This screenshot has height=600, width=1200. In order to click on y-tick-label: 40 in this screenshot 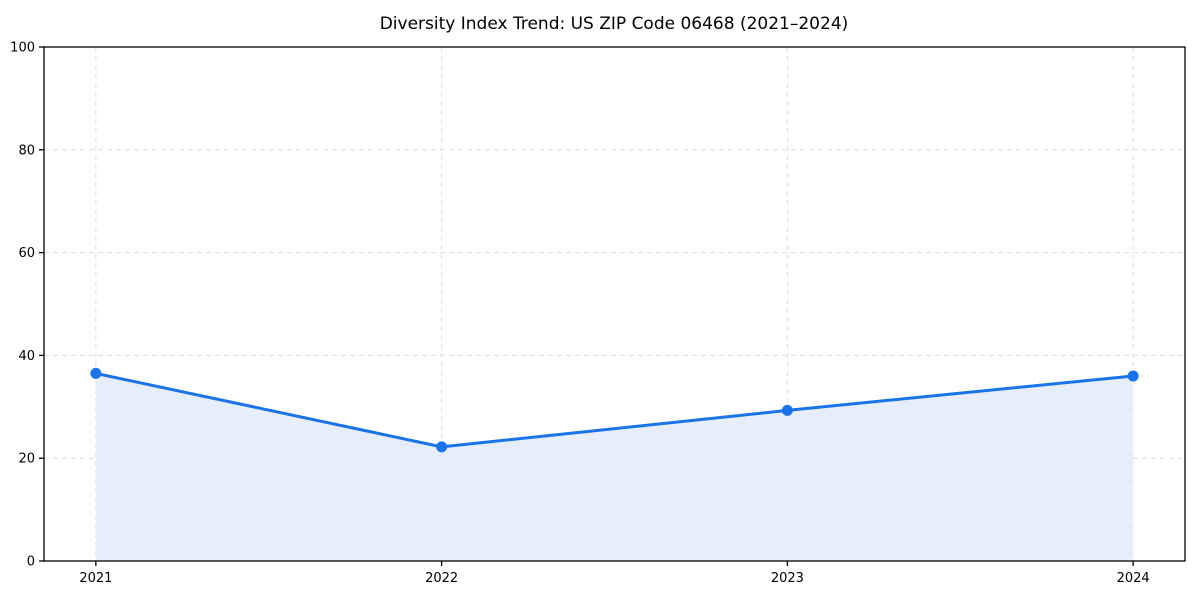, I will do `click(26, 356)`.